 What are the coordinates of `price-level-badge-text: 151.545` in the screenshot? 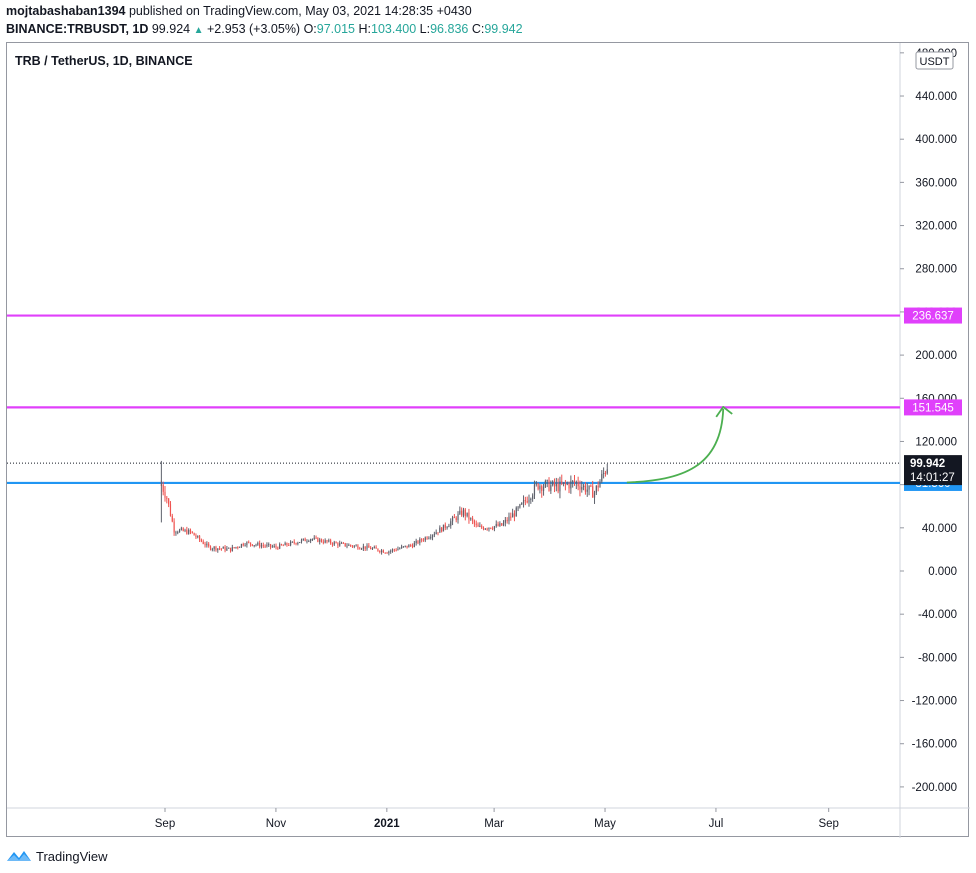 It's located at (933, 408).